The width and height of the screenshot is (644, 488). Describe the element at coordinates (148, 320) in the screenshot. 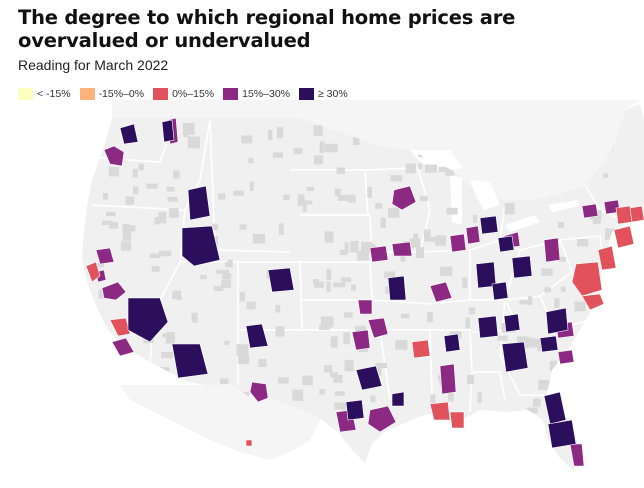

I see `metro-las-vegas` at that location.